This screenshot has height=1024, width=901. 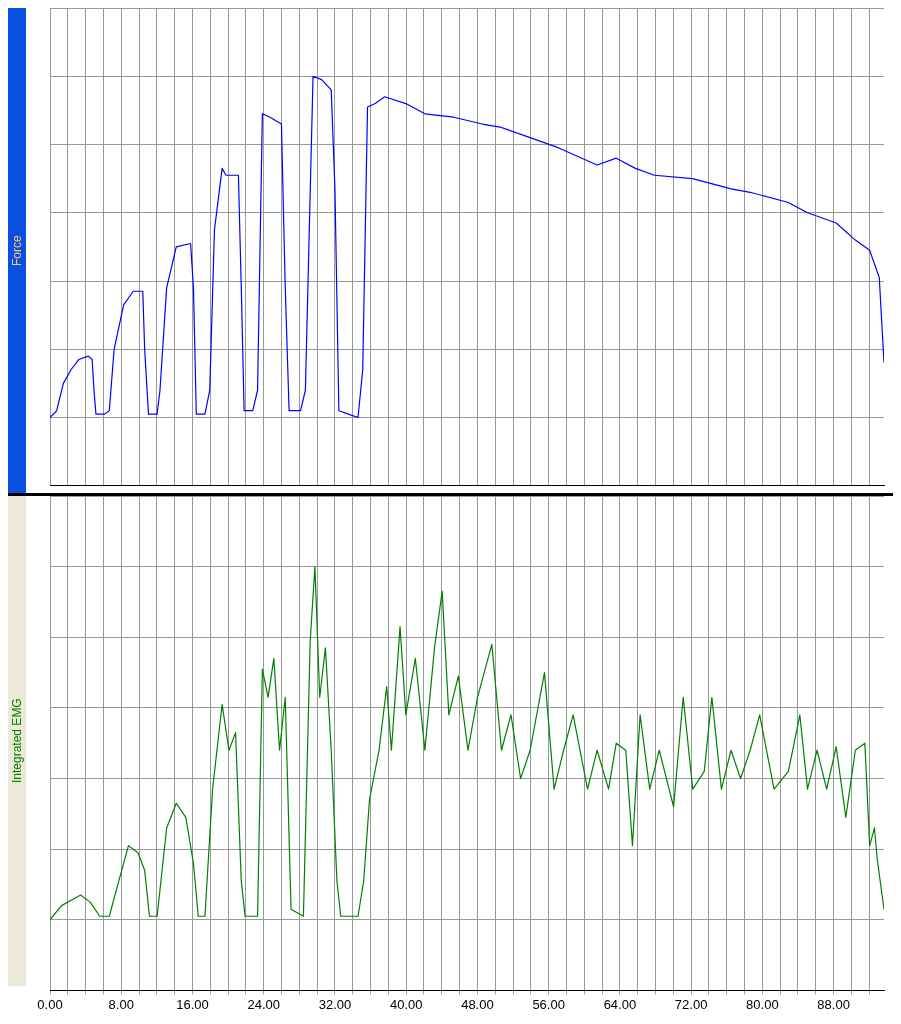 What do you see at coordinates (335, 1004) in the screenshot?
I see `x-tick-label: 32.00` at bounding box center [335, 1004].